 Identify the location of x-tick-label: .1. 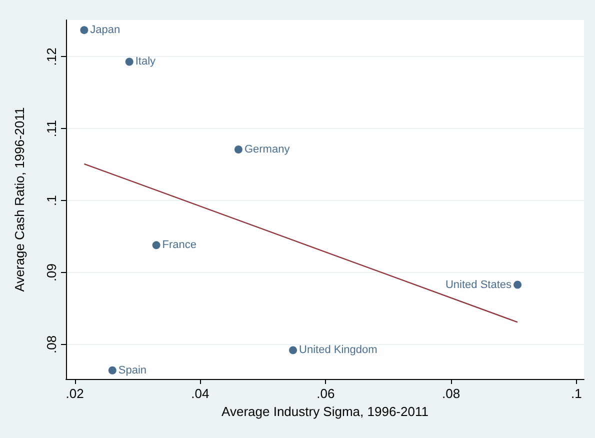
(576, 393).